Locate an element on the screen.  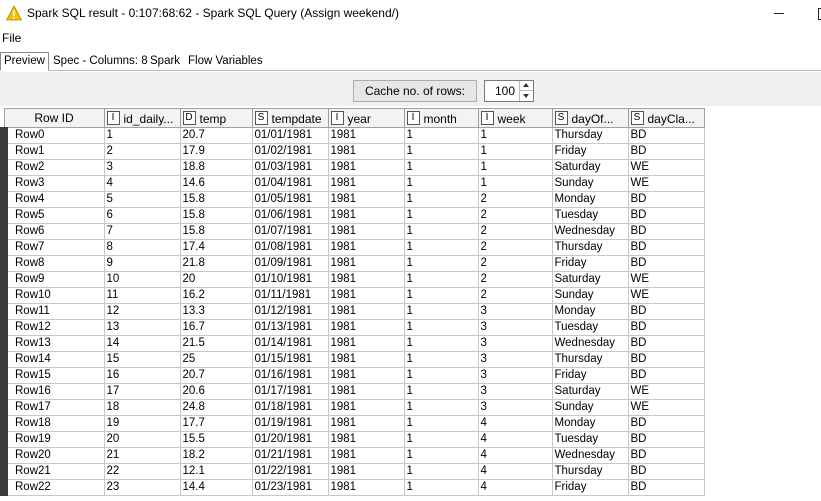
row-id-cell: Row16 is located at coordinates (52, 391).